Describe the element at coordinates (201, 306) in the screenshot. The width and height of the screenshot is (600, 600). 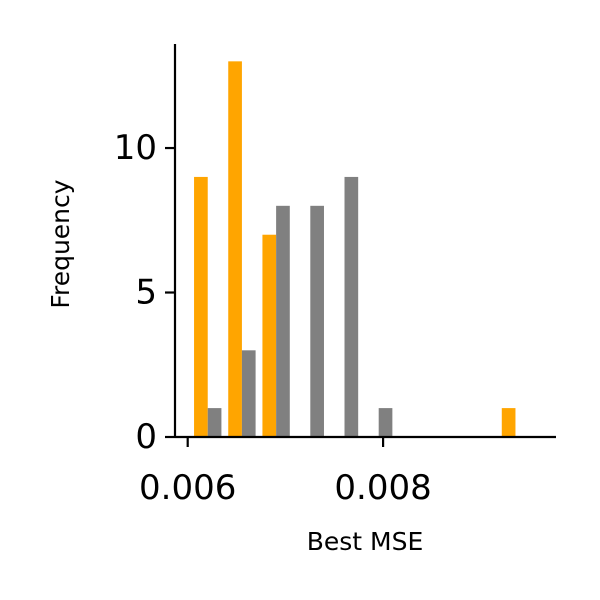
I see `histogram-bar-s0-b0` at that location.